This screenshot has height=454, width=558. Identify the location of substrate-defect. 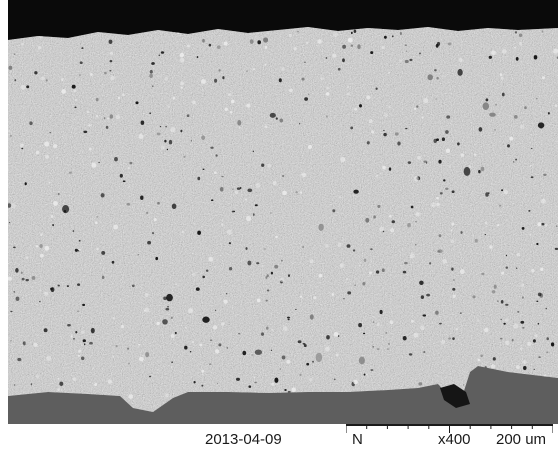
(455, 396).